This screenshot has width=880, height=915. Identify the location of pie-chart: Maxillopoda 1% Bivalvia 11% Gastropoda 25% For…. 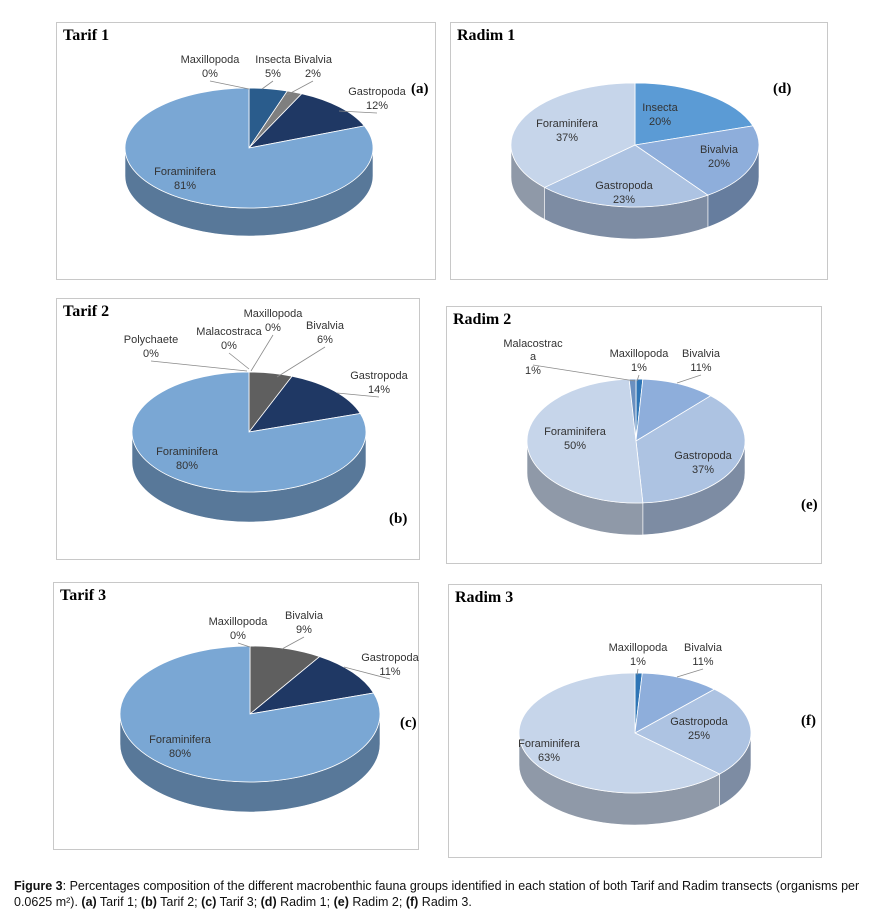
(635, 734).